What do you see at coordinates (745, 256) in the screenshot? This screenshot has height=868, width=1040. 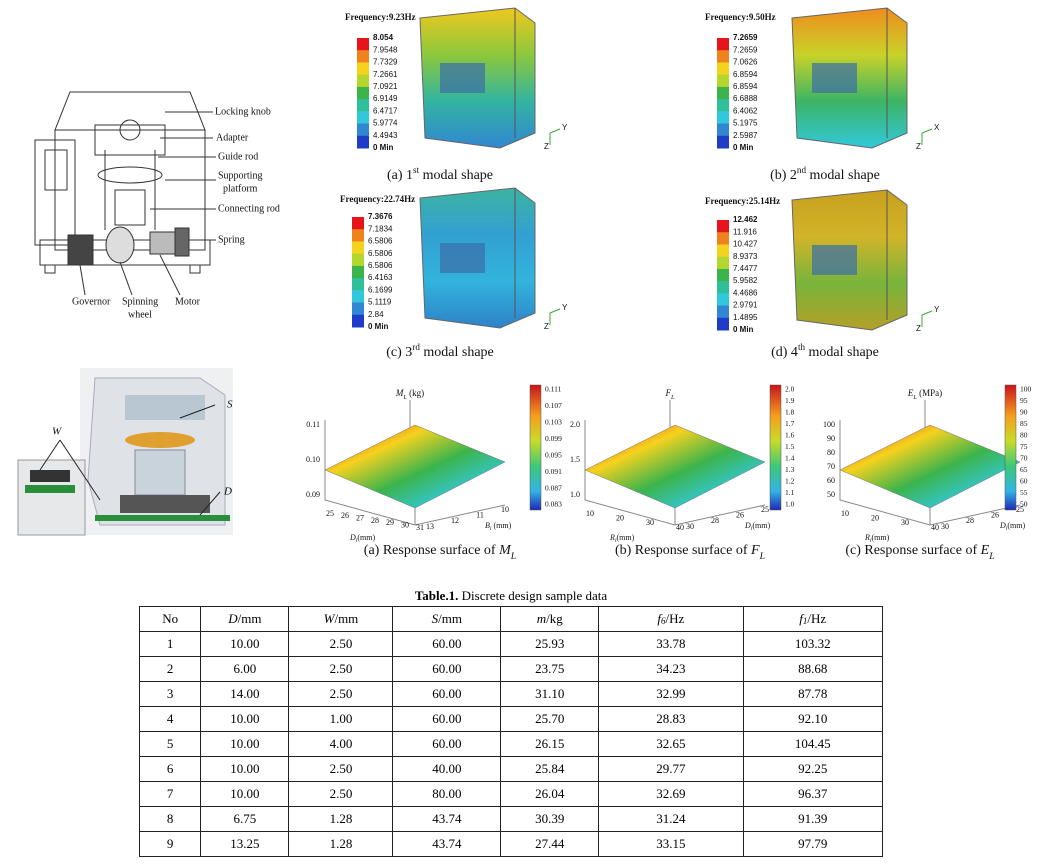 I see `legend-label: 8.9373` at bounding box center [745, 256].